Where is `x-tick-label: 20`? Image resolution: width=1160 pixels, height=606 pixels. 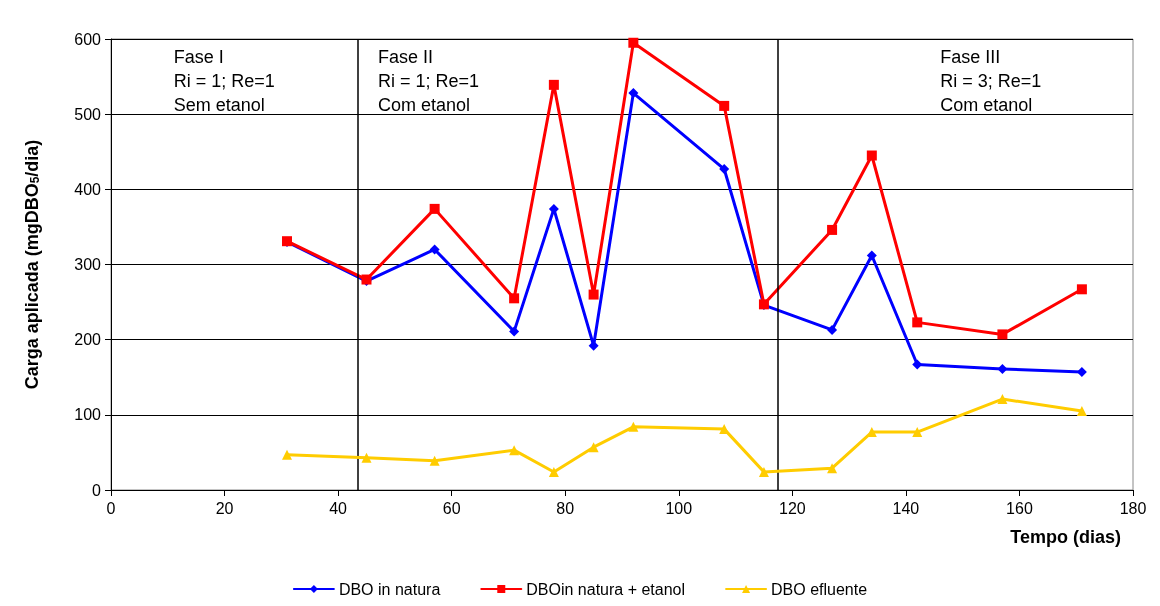 x-tick-label: 20 is located at coordinates (224, 508).